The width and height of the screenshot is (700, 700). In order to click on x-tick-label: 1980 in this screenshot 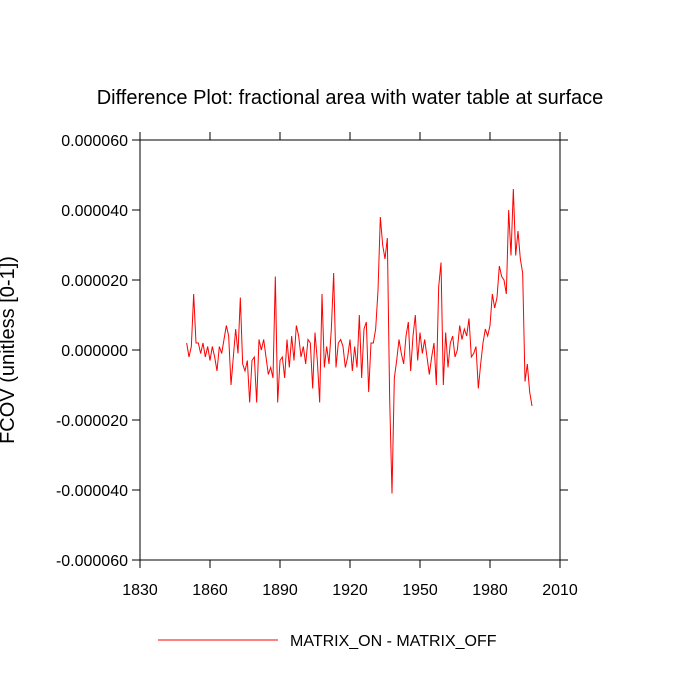, I will do `click(490, 590)`.